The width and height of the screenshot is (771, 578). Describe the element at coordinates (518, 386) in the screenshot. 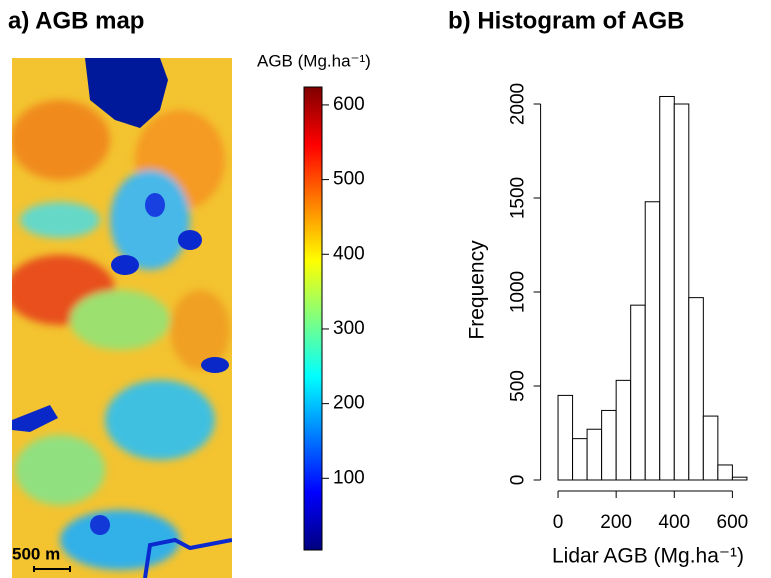

I see `y-tick-label: 500` at that location.